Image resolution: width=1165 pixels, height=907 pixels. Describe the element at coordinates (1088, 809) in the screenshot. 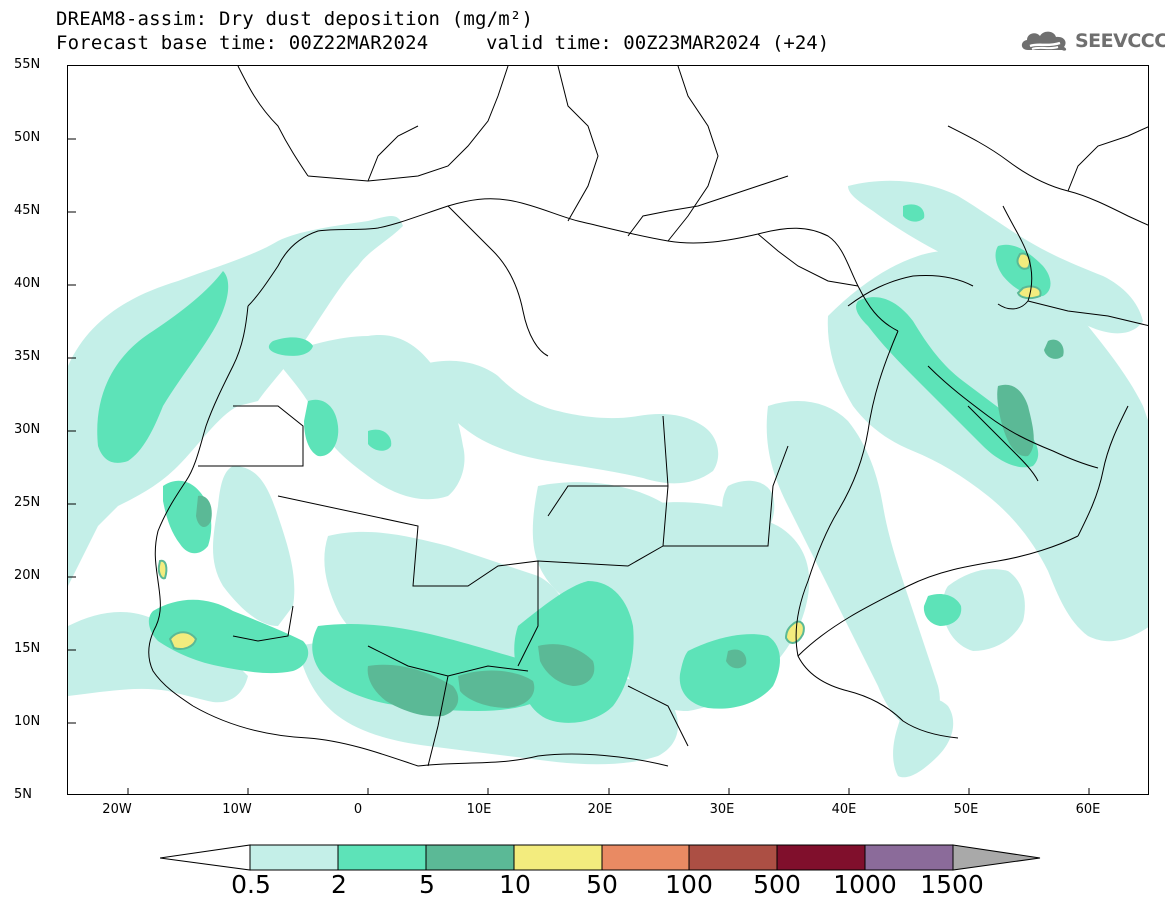

I see `lon-label: 60E` at that location.